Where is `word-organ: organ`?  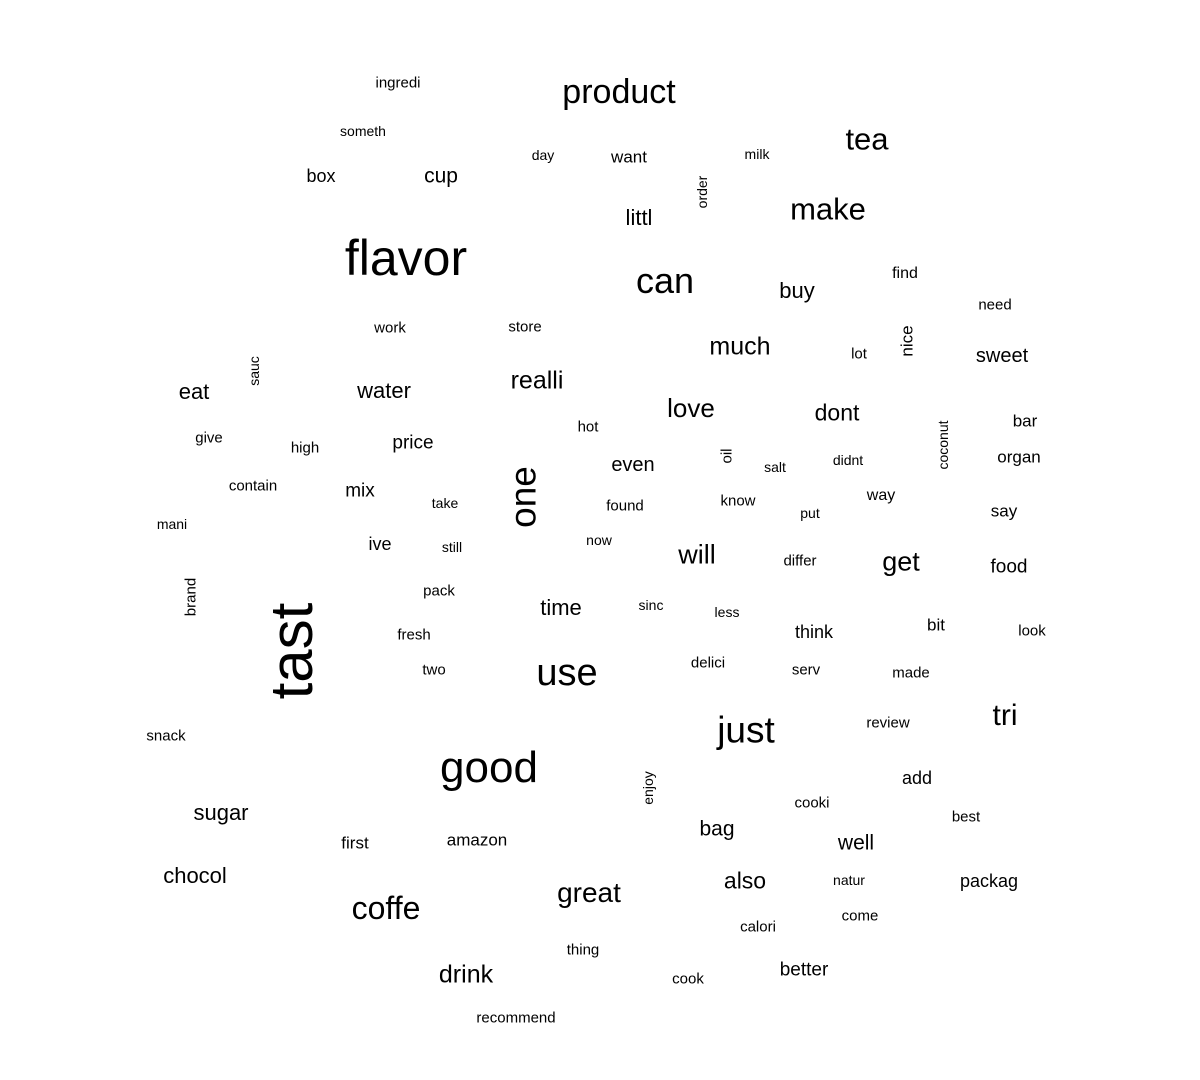 word-organ: organ is located at coordinates (1019, 457).